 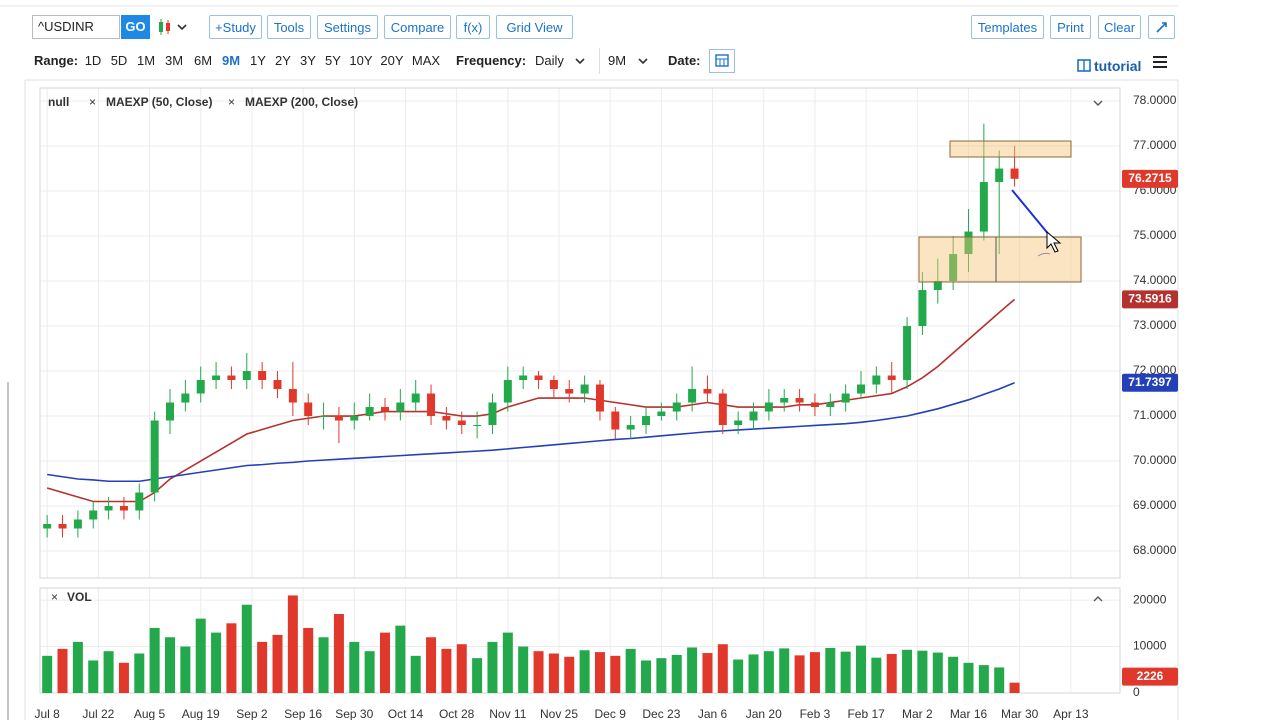 What do you see at coordinates (150, 713) in the screenshot?
I see `x-tick-label: Aug 5` at bounding box center [150, 713].